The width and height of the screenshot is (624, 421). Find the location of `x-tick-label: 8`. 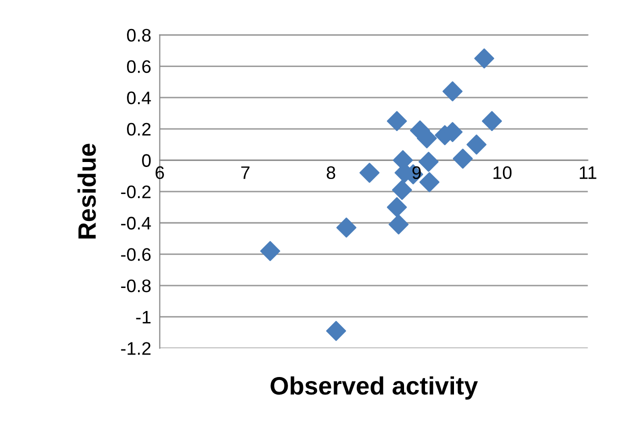

x-tick-label: 8 is located at coordinates (331, 173).